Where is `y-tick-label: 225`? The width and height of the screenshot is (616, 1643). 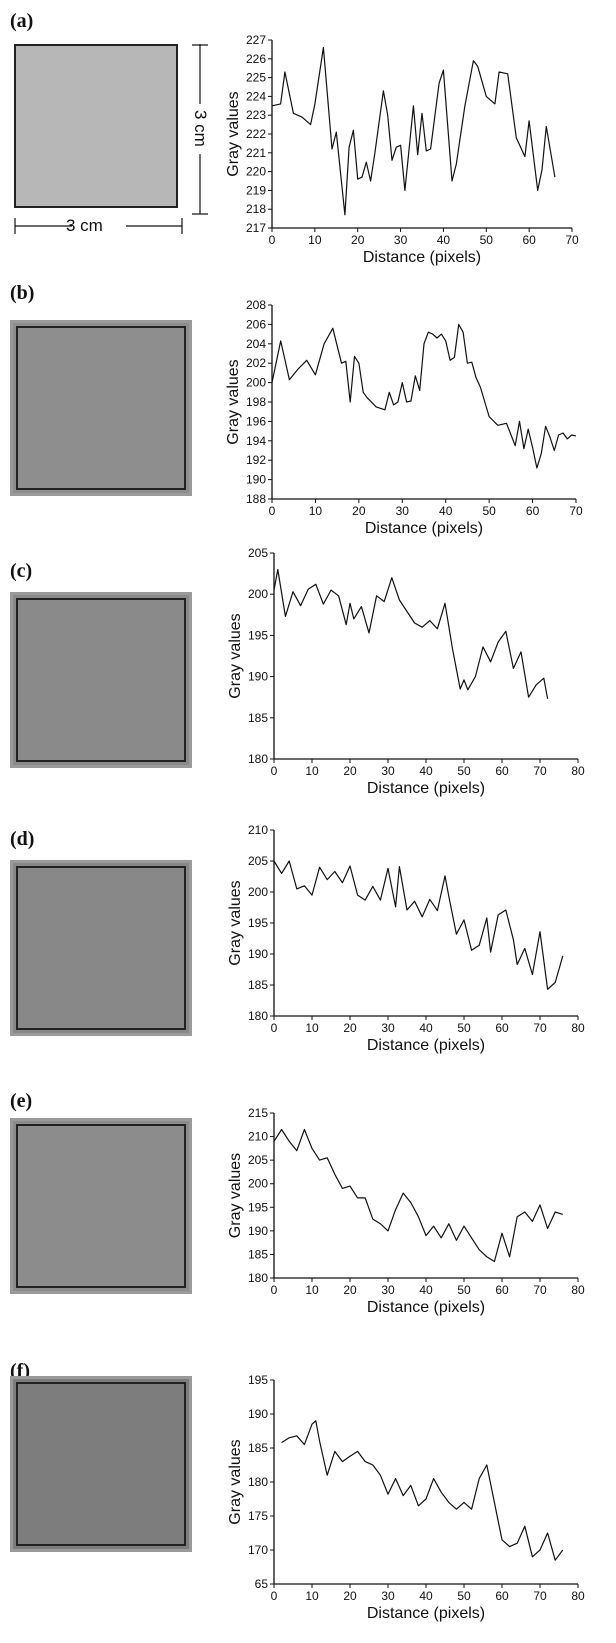
y-tick-label: 225 is located at coordinates (256, 78).